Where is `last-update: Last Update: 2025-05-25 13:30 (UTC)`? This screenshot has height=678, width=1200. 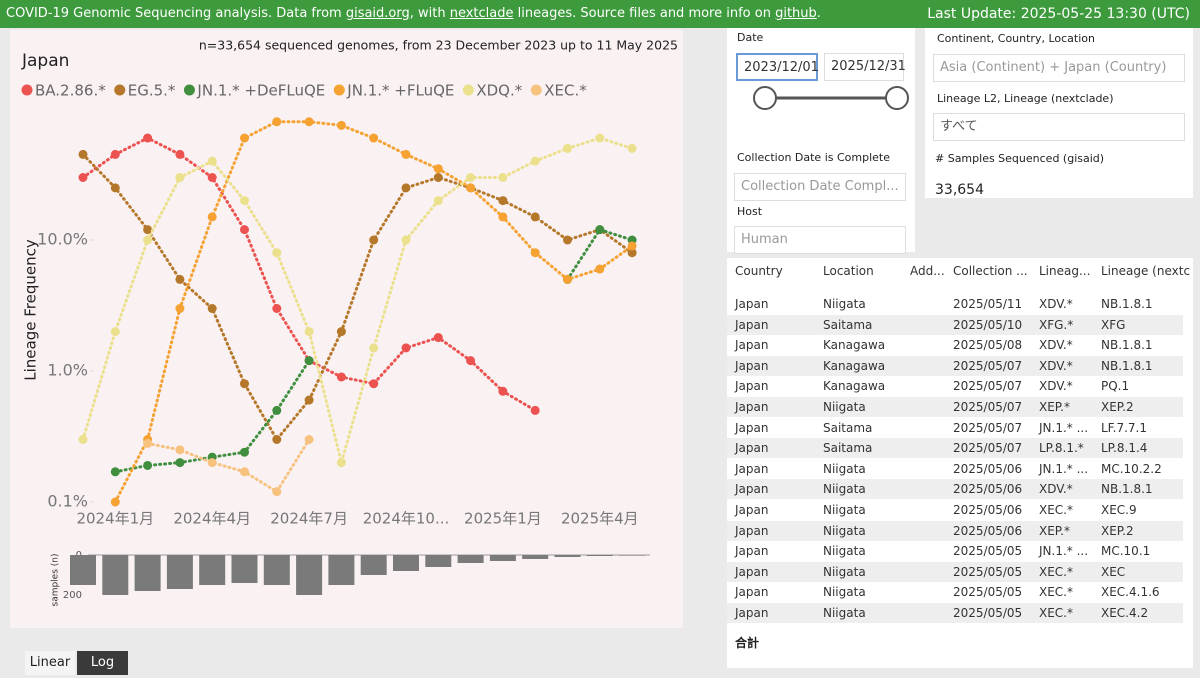
last-update: Last Update: 2025-05-25 13:30 (UTC) is located at coordinates (1058, 14).